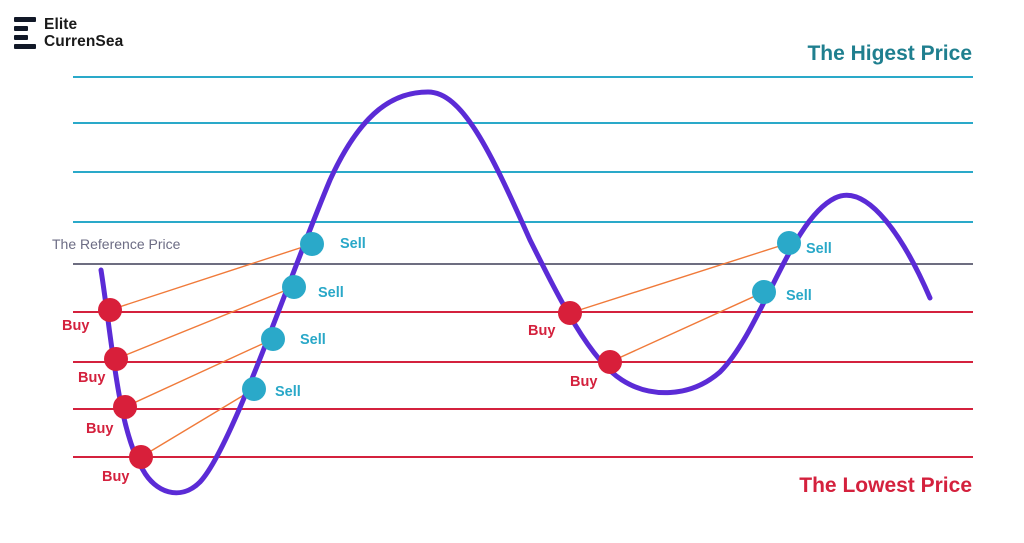 The height and width of the screenshot is (543, 1024). Describe the element at coordinates (889, 53) in the screenshot. I see `highest-price-label: The Higest Price` at that location.